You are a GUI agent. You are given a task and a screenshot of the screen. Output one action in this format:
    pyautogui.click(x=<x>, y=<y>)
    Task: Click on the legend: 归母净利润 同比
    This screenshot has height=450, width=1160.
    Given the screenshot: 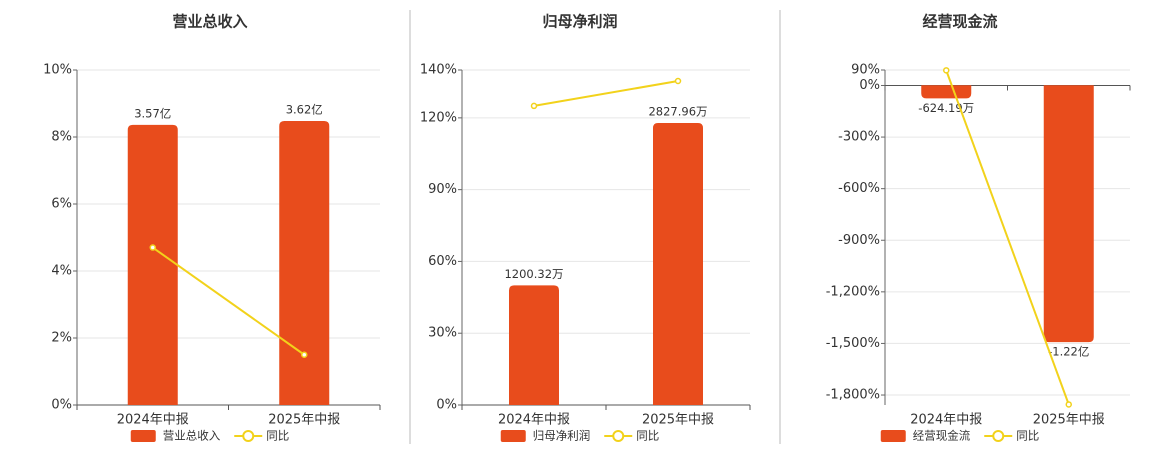 What is the action you would take?
    pyautogui.click(x=579, y=436)
    